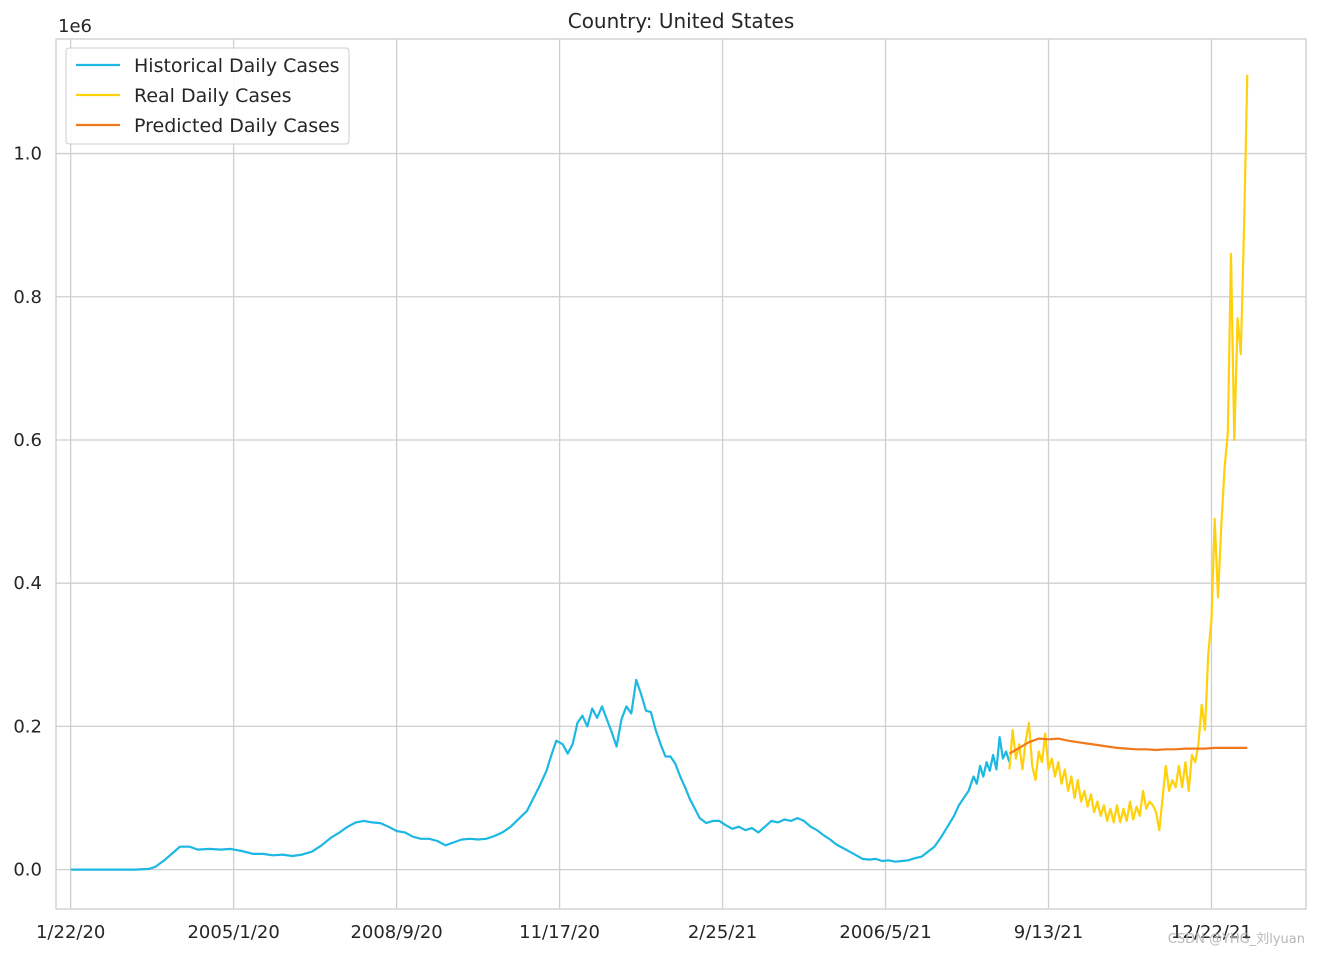  I want to click on y-tick-label: 0.6, so click(27, 440).